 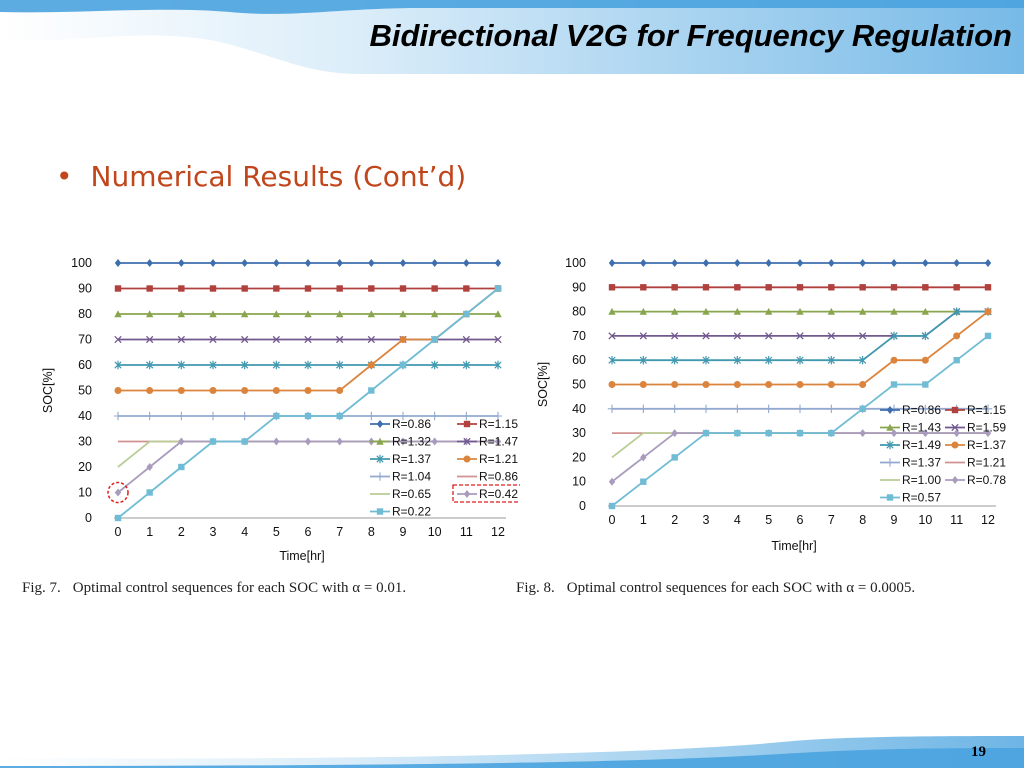 What do you see at coordinates (579, 336) in the screenshot?
I see `y-tick-label: 70` at bounding box center [579, 336].